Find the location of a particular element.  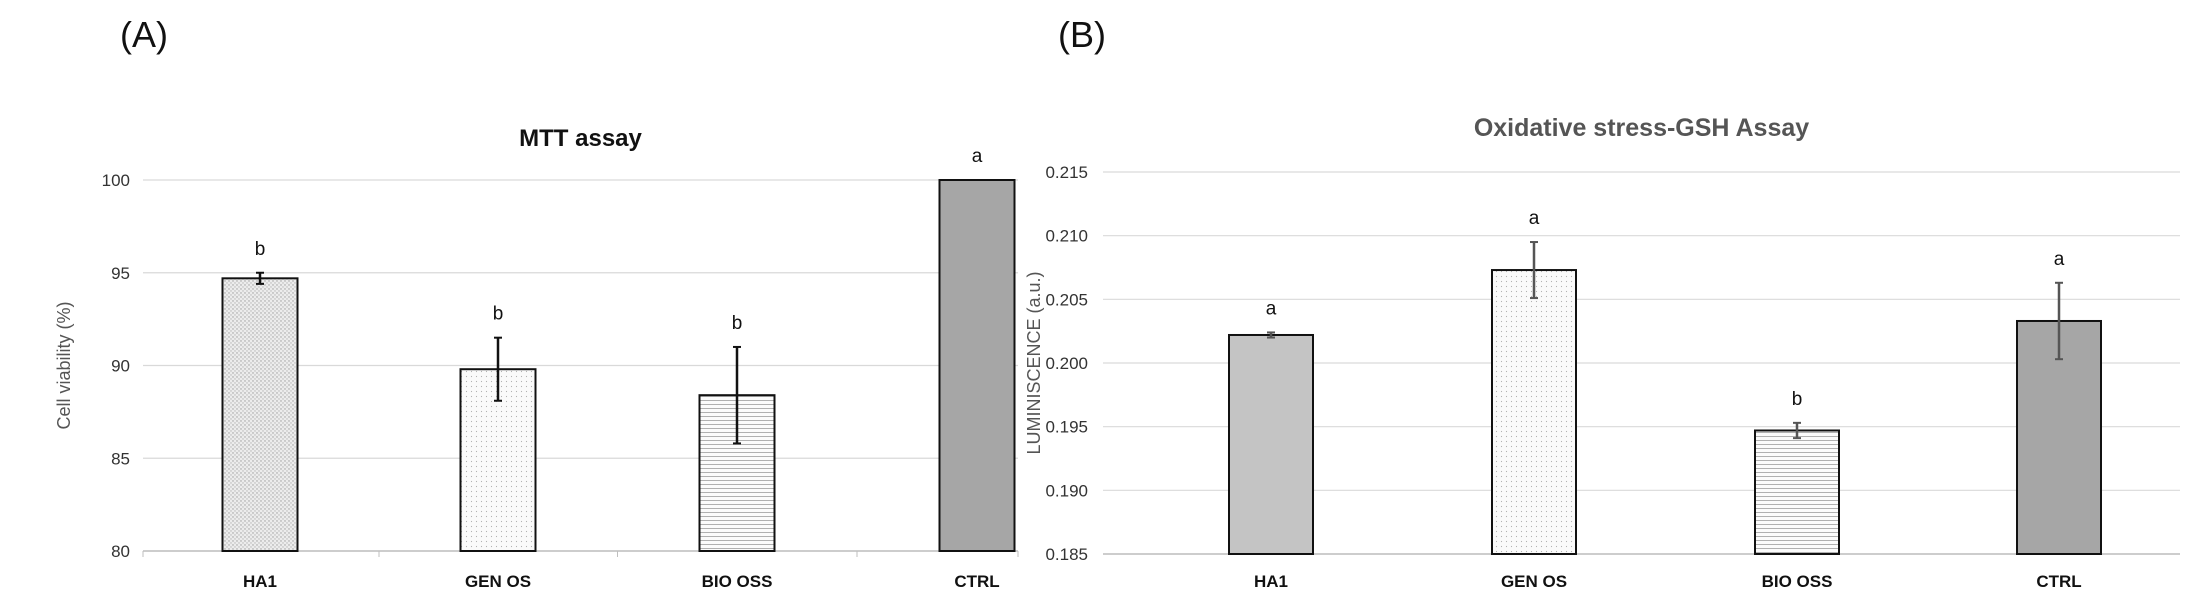

chart-title: Oxidative stress-GSH Assay is located at coordinates (1641, 128).